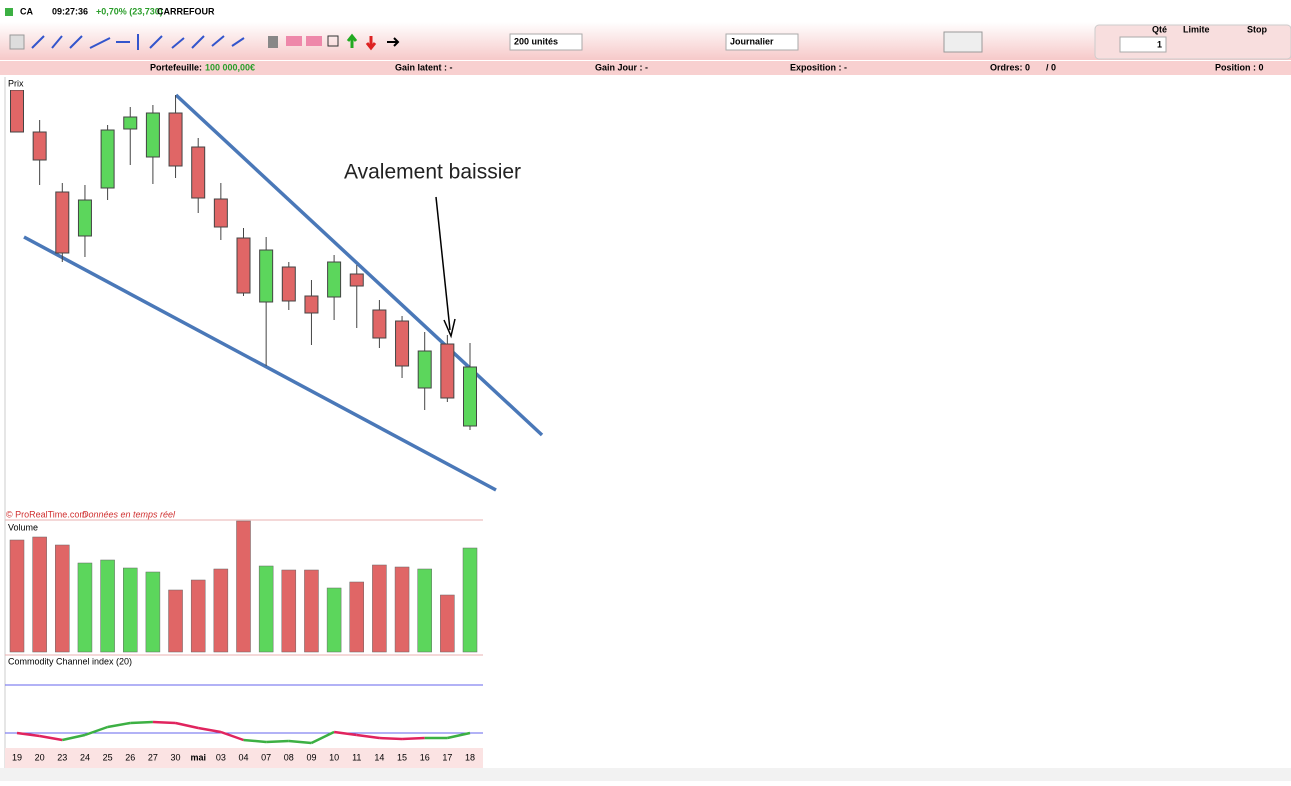 The width and height of the screenshot is (1291, 786). What do you see at coordinates (40, 757) in the screenshot?
I see `x-tick-label: 20` at bounding box center [40, 757].